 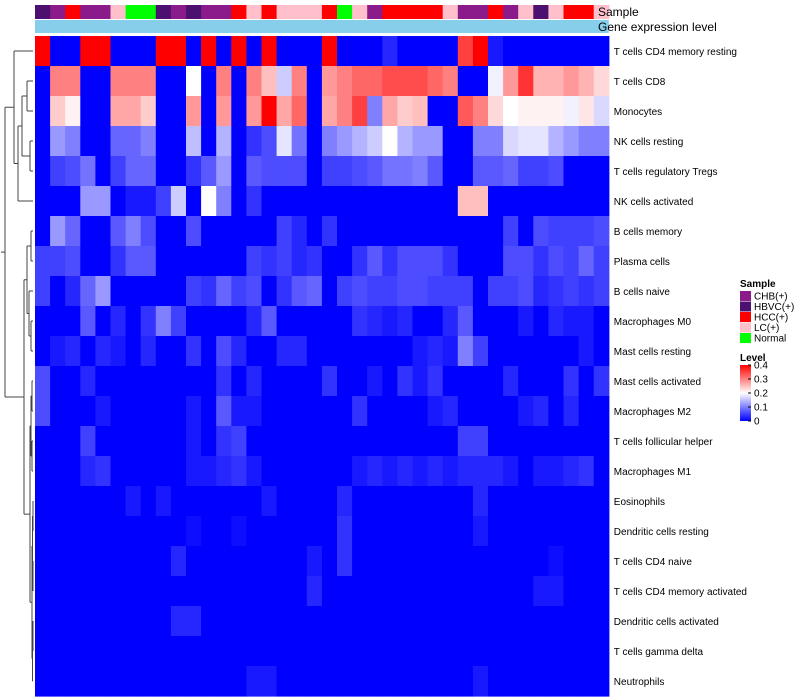 I want to click on sample-annotation-label: Sample, so click(x=618, y=12).